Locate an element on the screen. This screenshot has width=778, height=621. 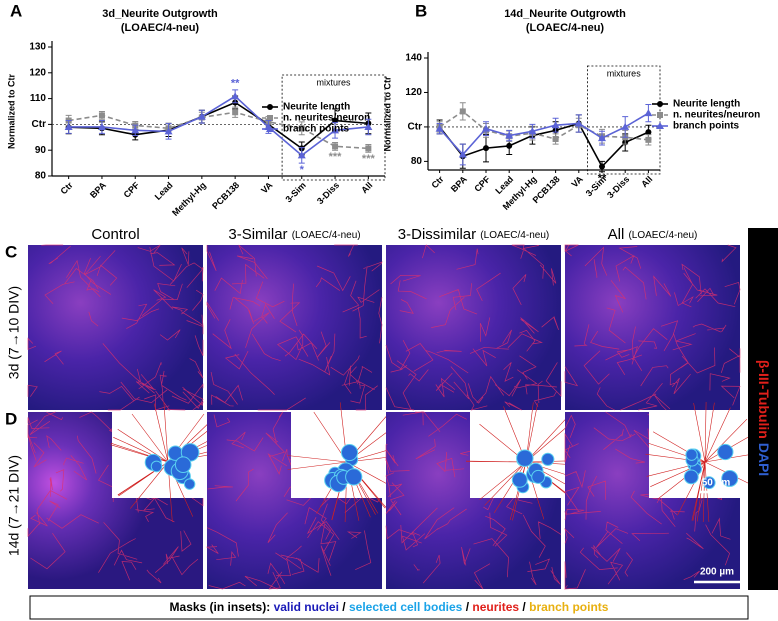
caption-item: branch points is located at coordinates (569, 607).